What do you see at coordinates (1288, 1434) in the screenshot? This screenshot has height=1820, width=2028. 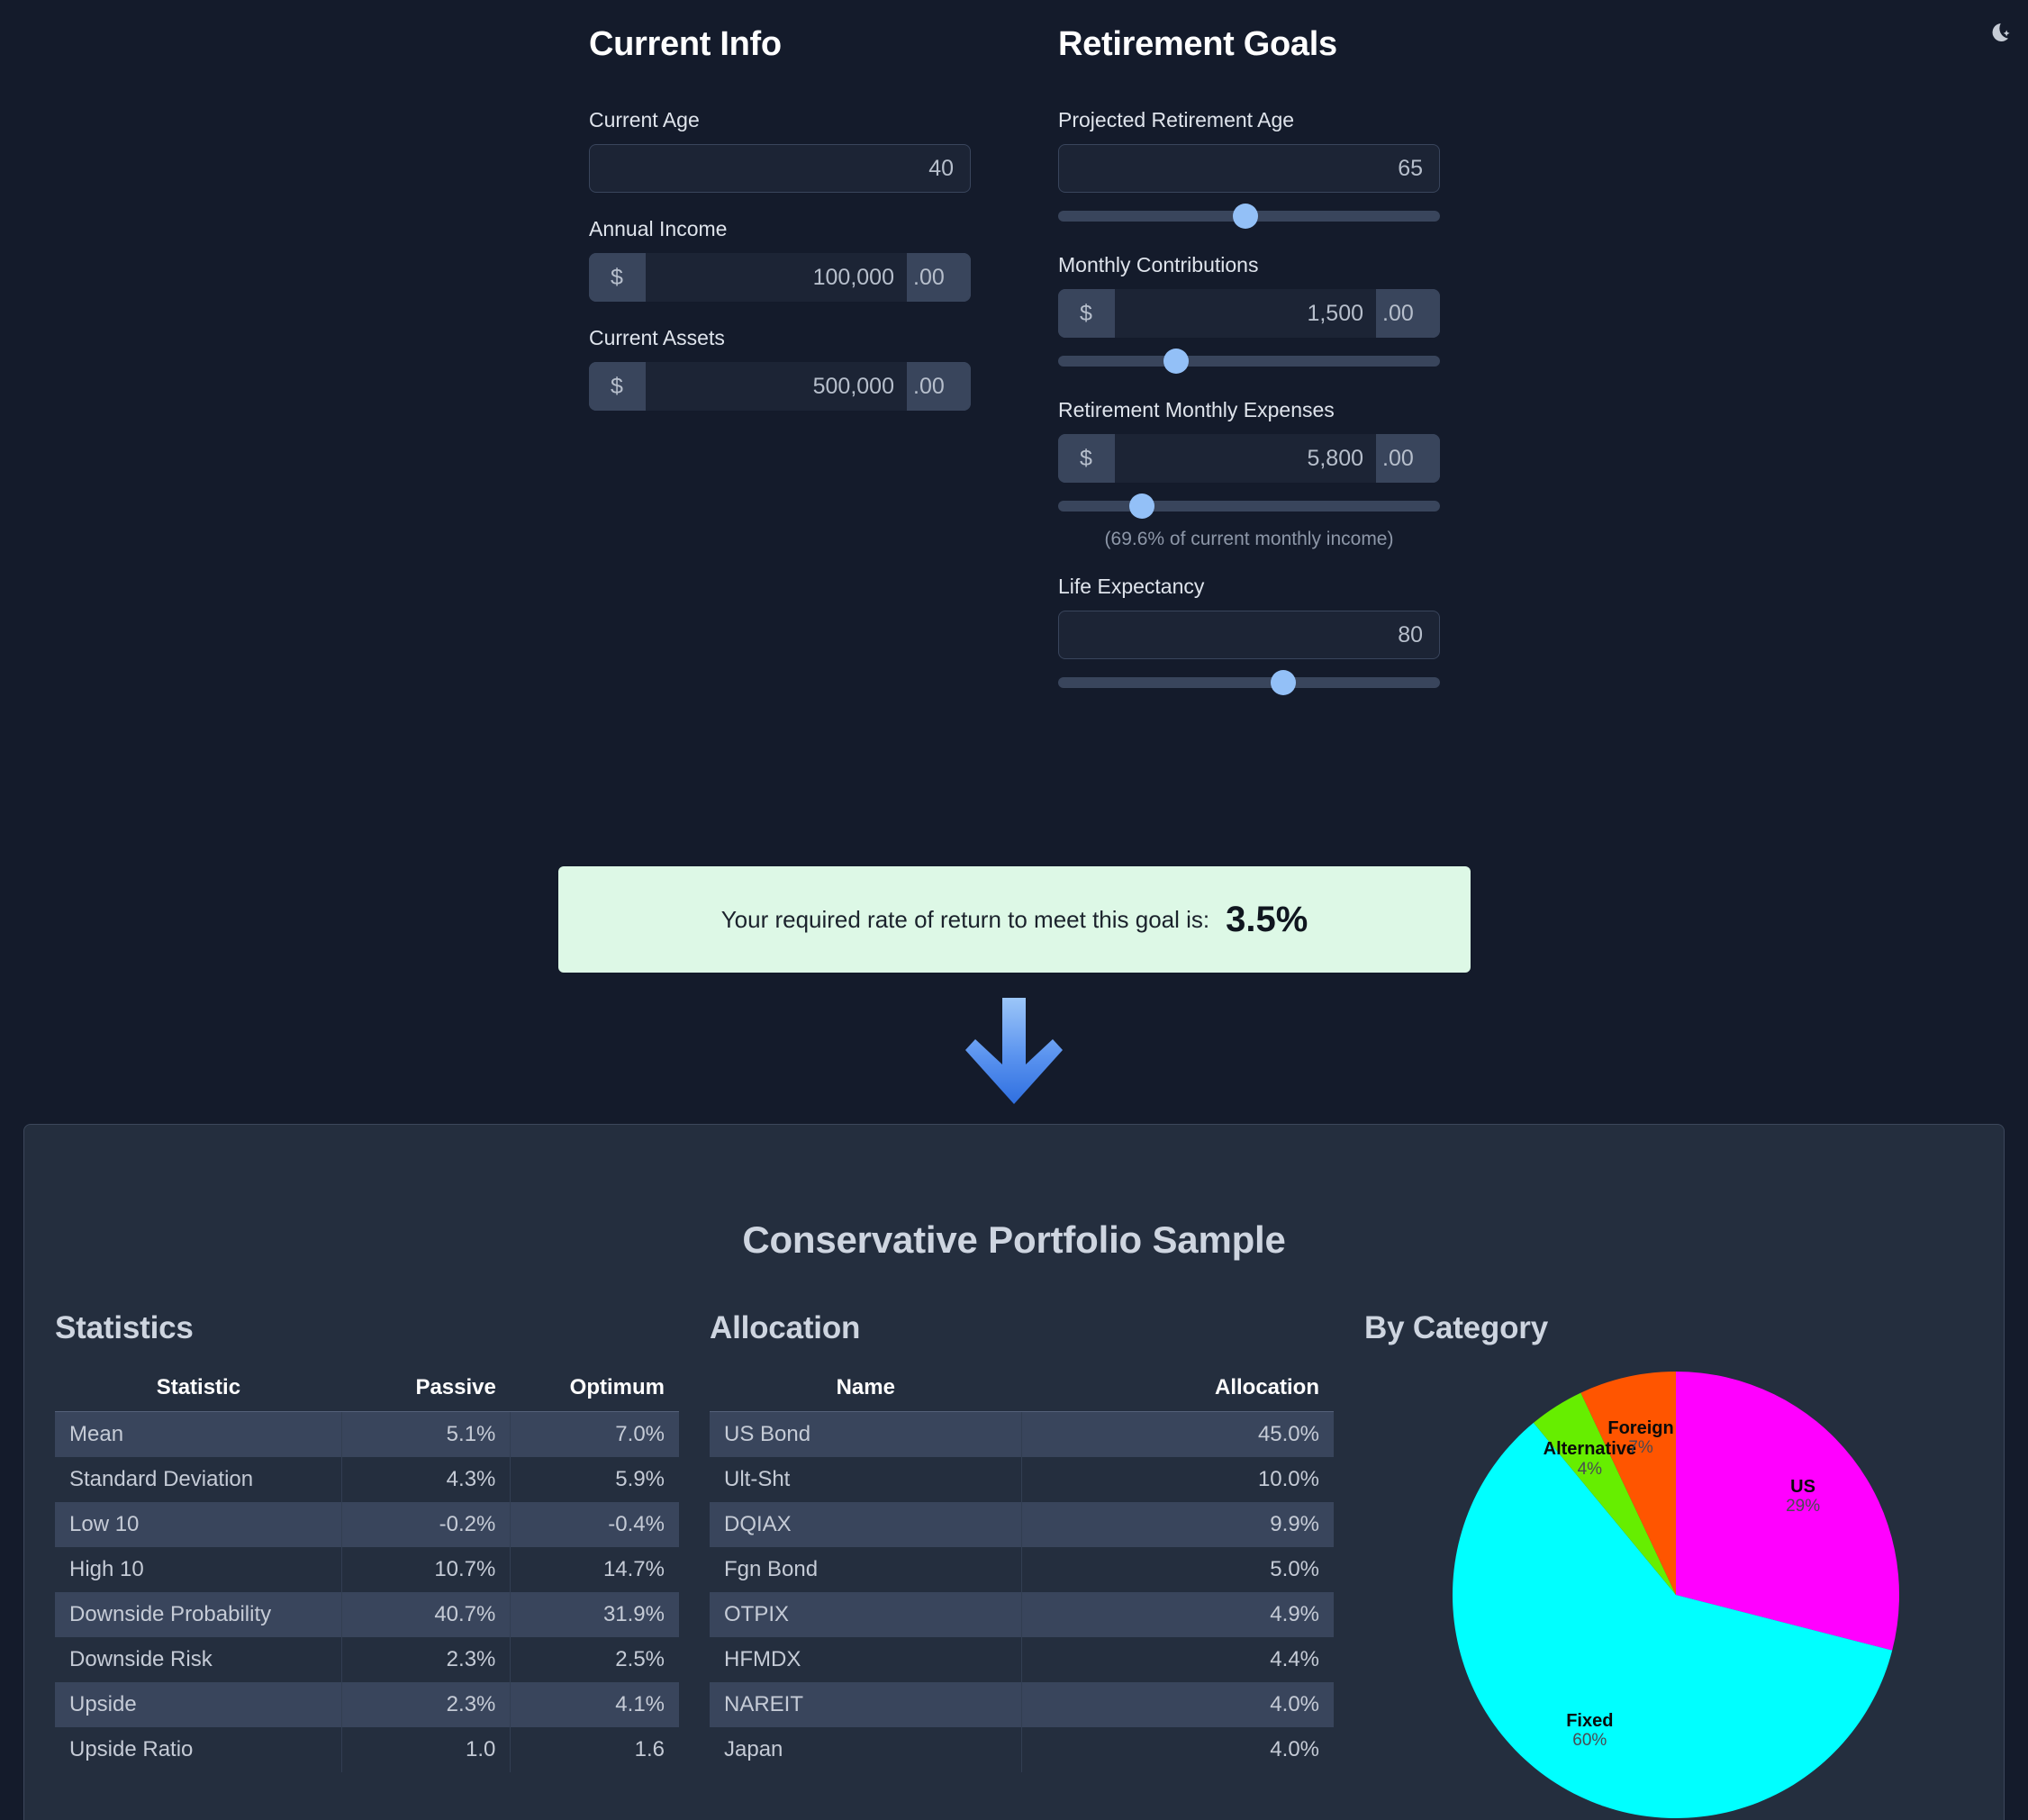 I see `row-value-cell: 45.0%` at bounding box center [1288, 1434].